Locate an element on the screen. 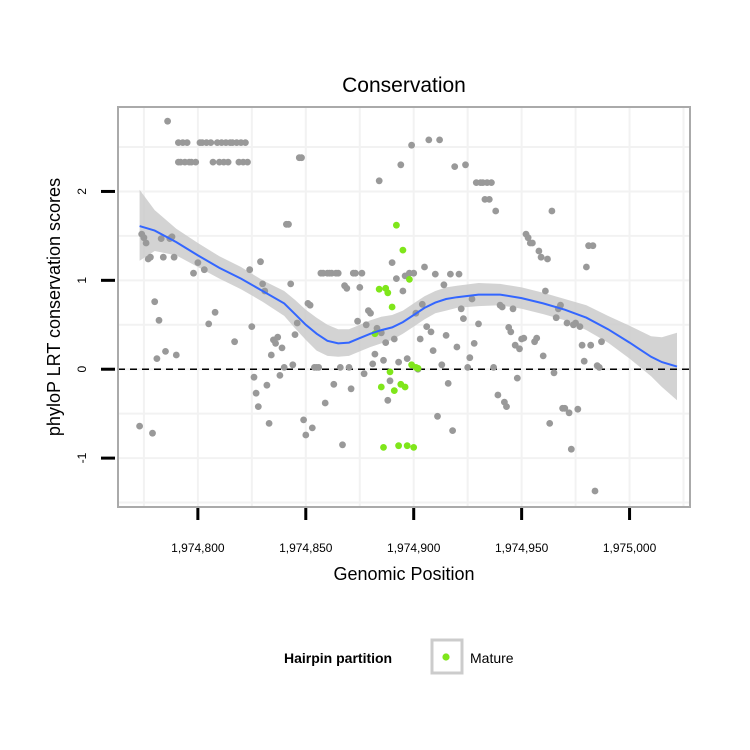 The image size is (750, 750). x-tick-label: 1,975,000 is located at coordinates (630, 548).